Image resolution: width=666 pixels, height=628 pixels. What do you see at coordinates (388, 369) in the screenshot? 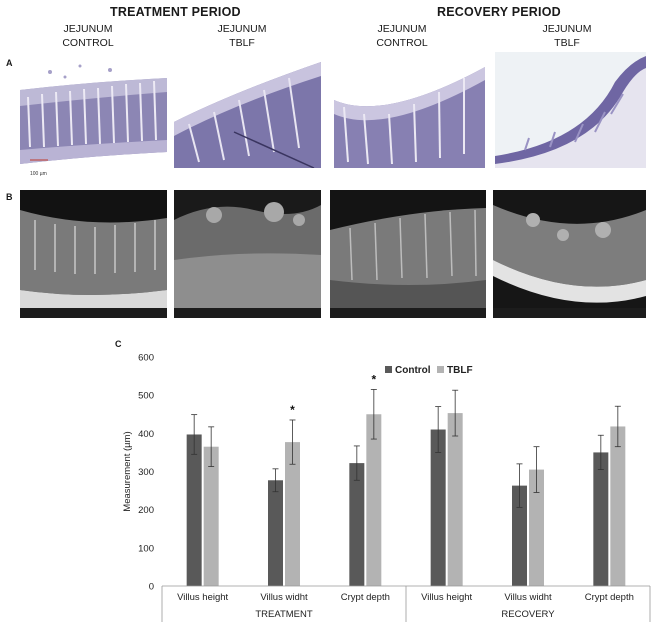
I see `legend-swatch-control` at bounding box center [388, 369].